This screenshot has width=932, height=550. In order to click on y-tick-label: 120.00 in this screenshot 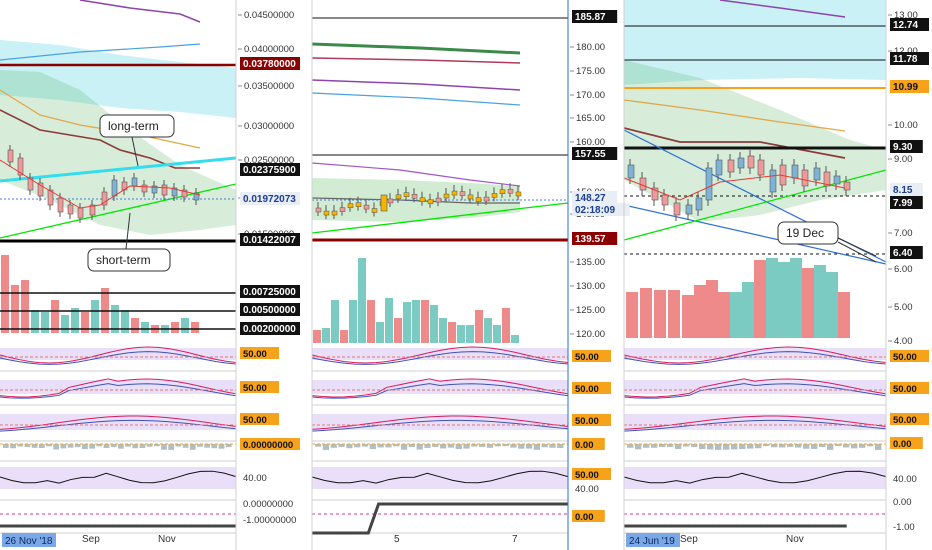, I will do `click(590, 334)`.